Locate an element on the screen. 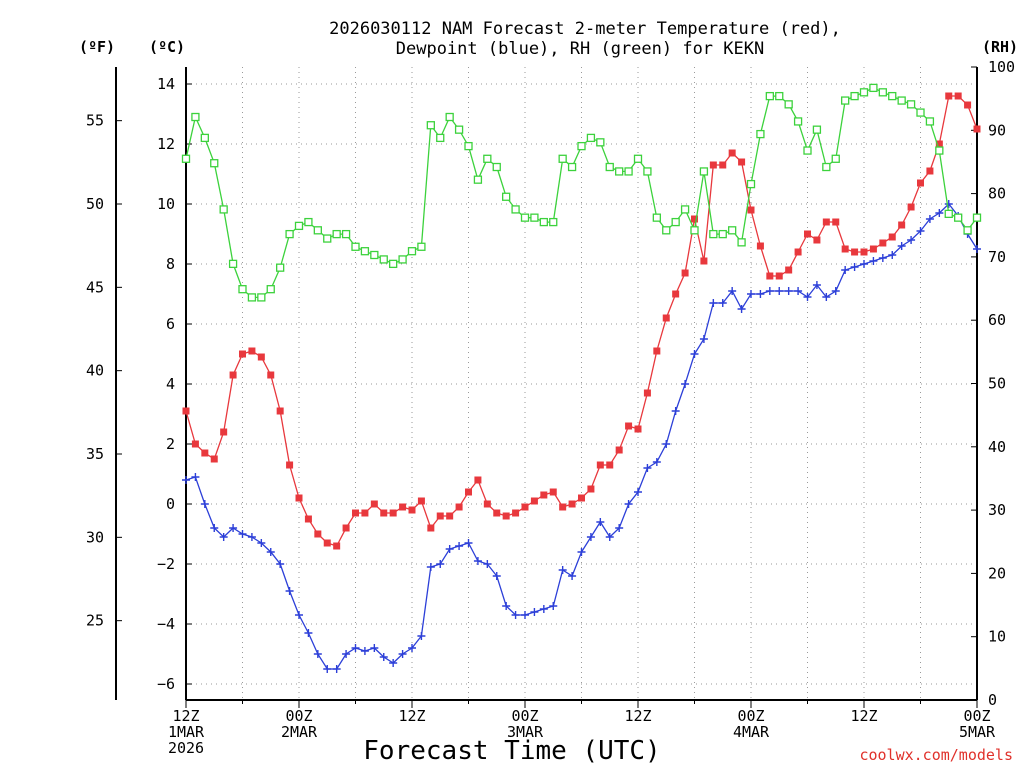  fahrenheit-tick-label: 25 is located at coordinates (95, 621).